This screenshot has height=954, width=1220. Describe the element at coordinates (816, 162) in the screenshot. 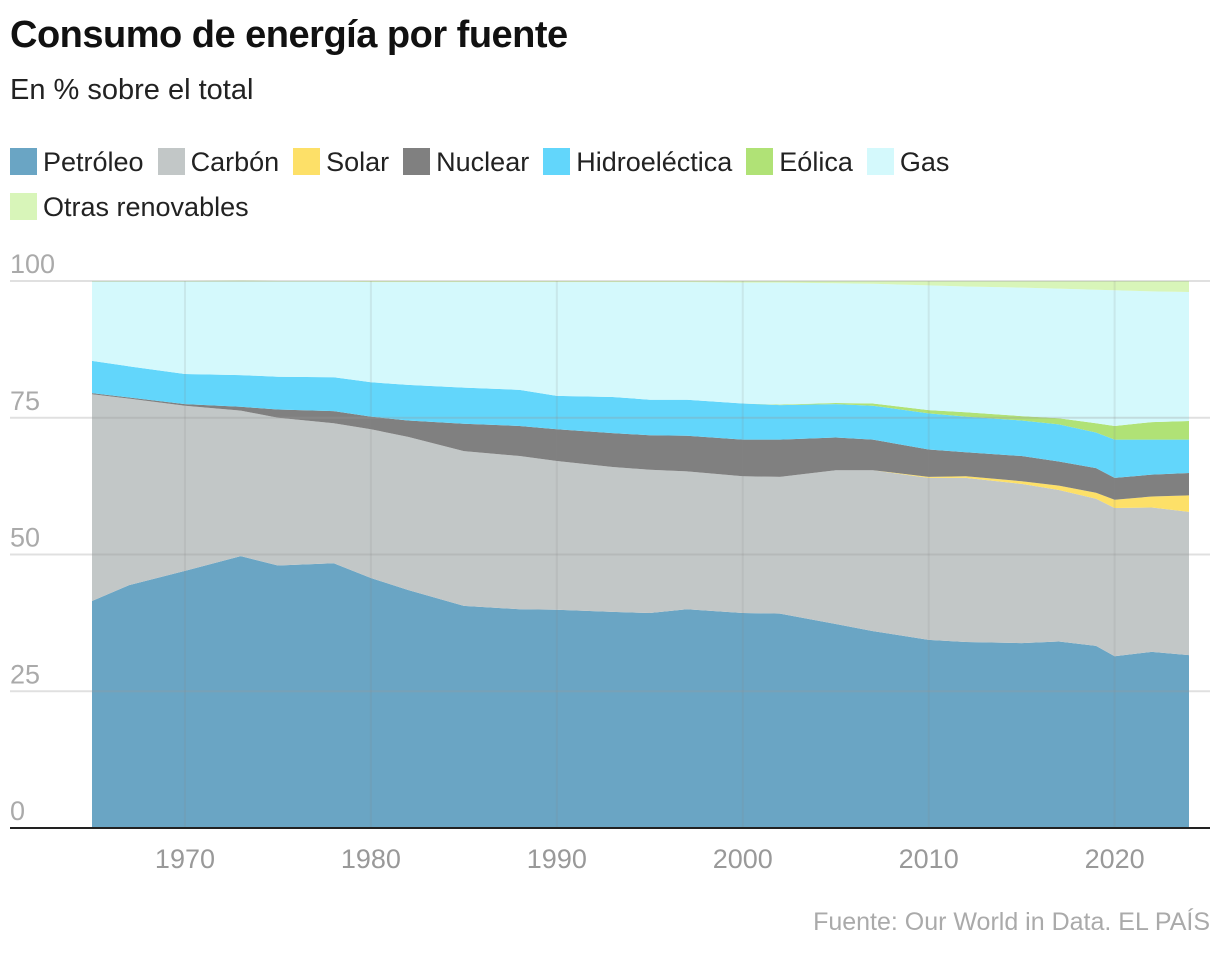

I see `legend-label: Eólica` at that location.